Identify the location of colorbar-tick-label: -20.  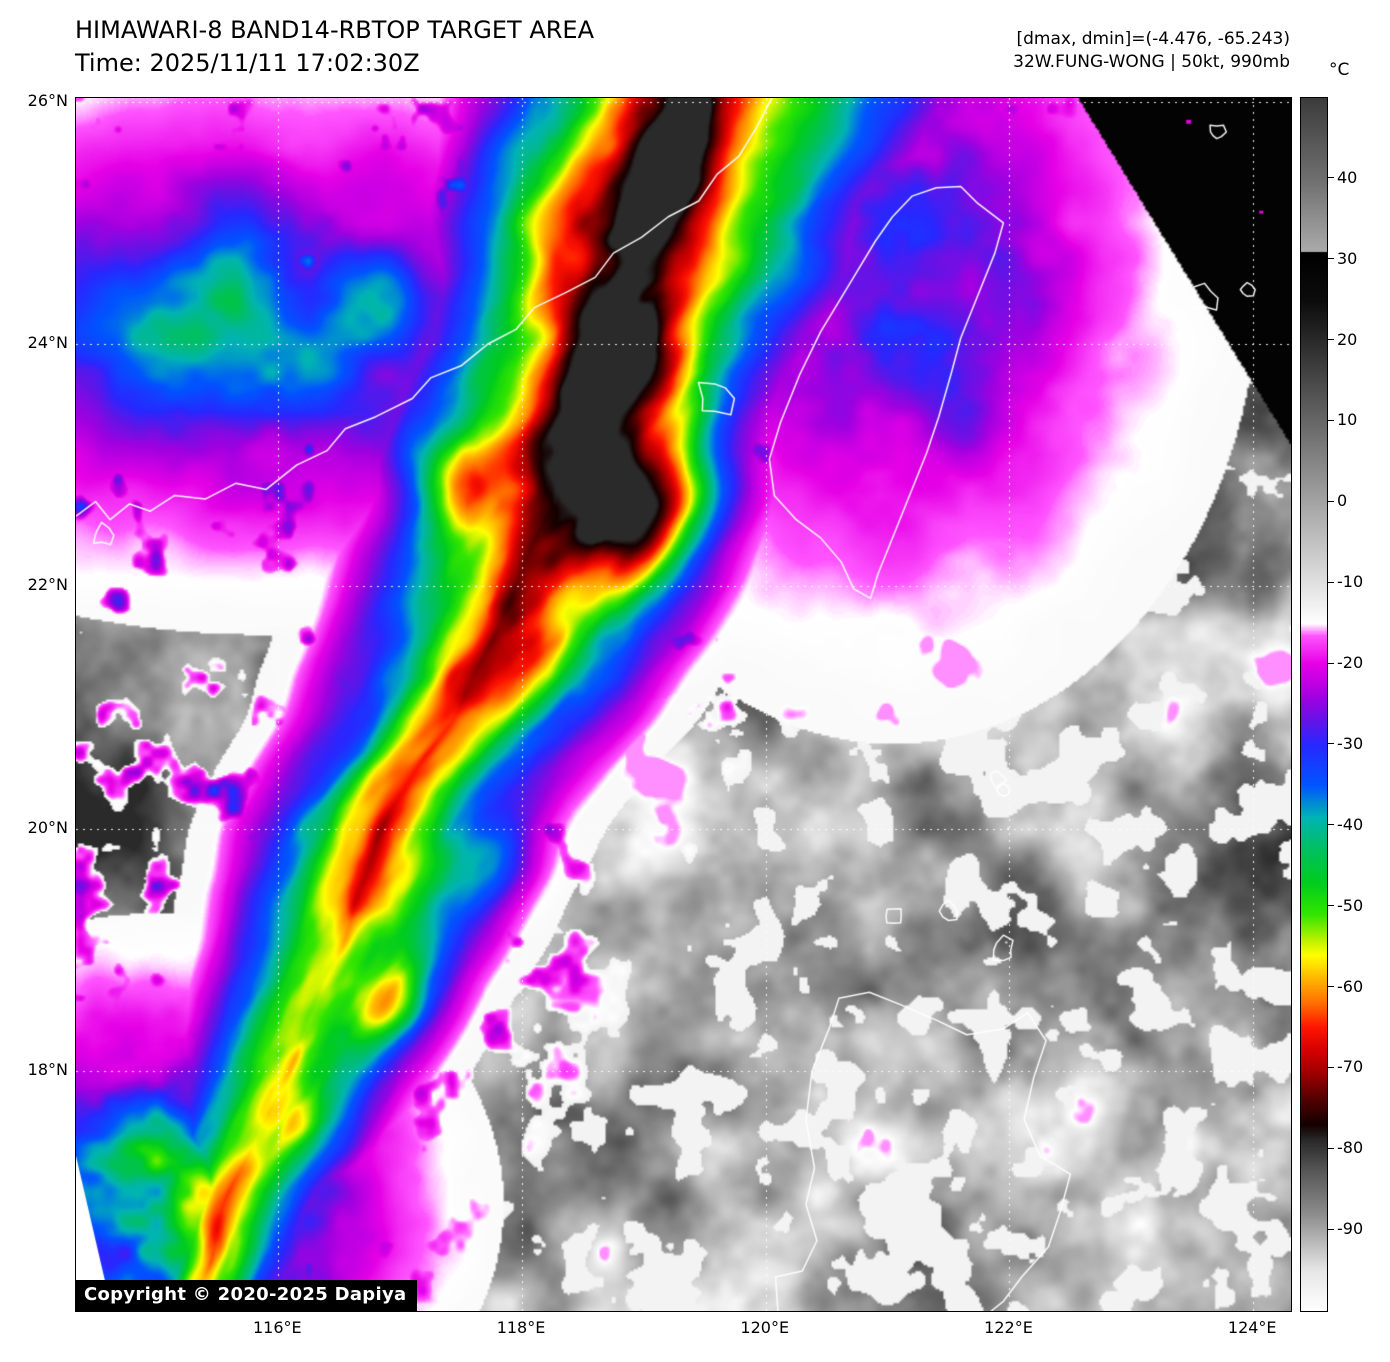
(1350, 663).